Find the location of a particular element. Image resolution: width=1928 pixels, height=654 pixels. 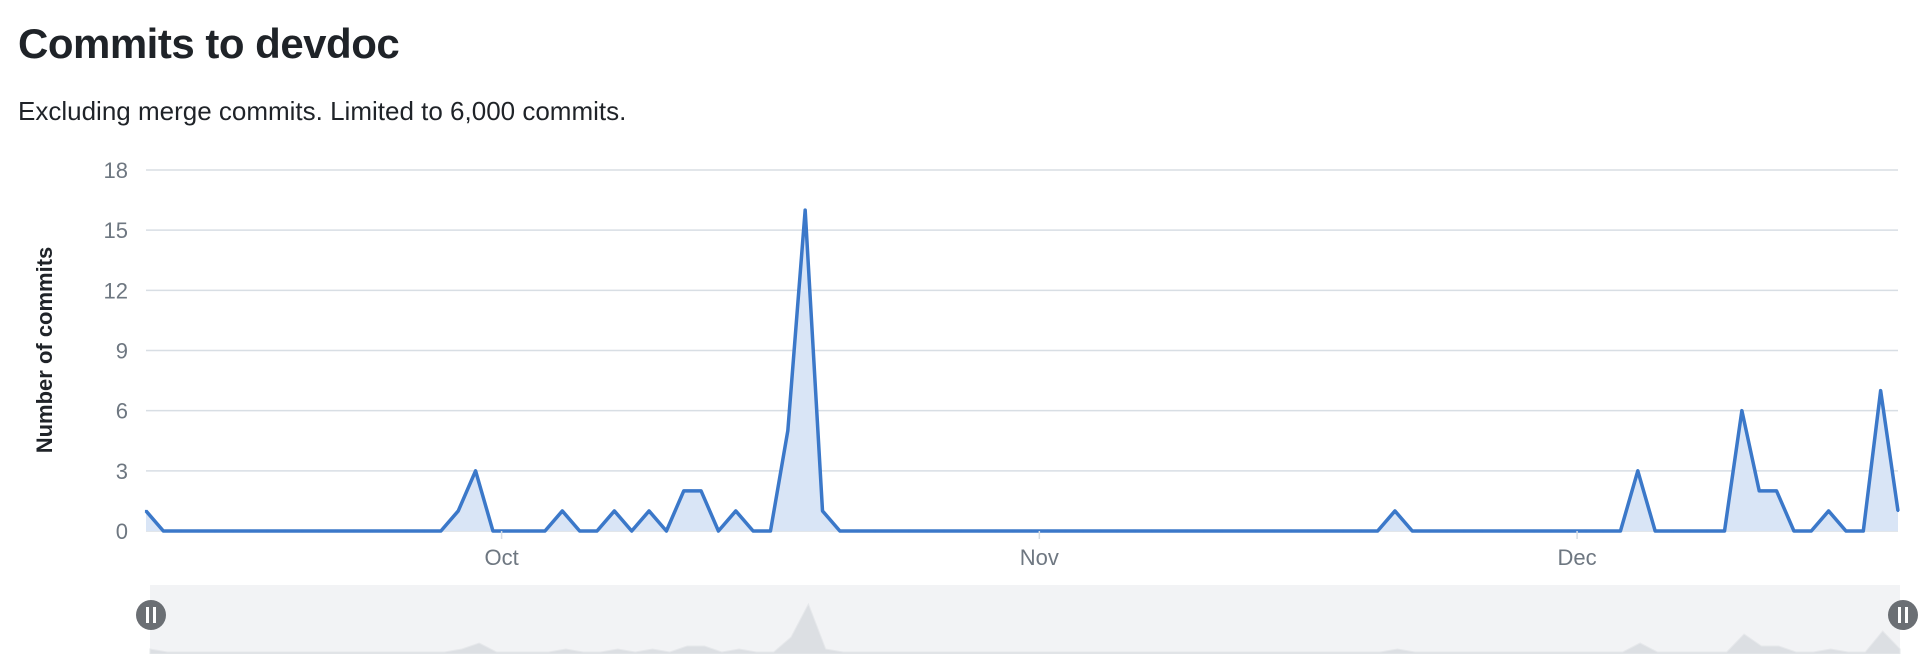

navigator-handle-right is located at coordinates (1903, 615).